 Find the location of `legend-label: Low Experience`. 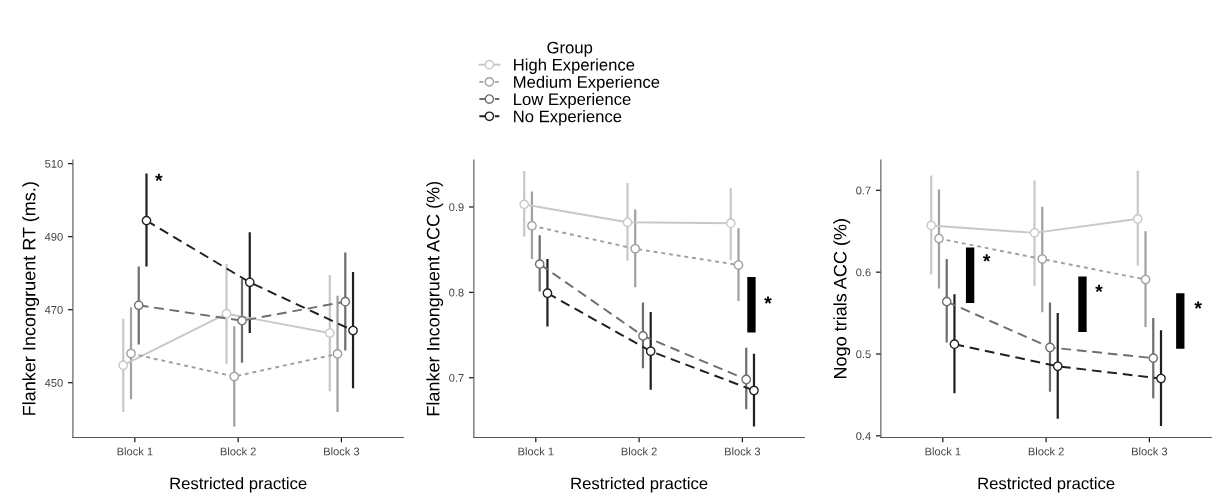

legend-label: Low Experience is located at coordinates (572, 100).